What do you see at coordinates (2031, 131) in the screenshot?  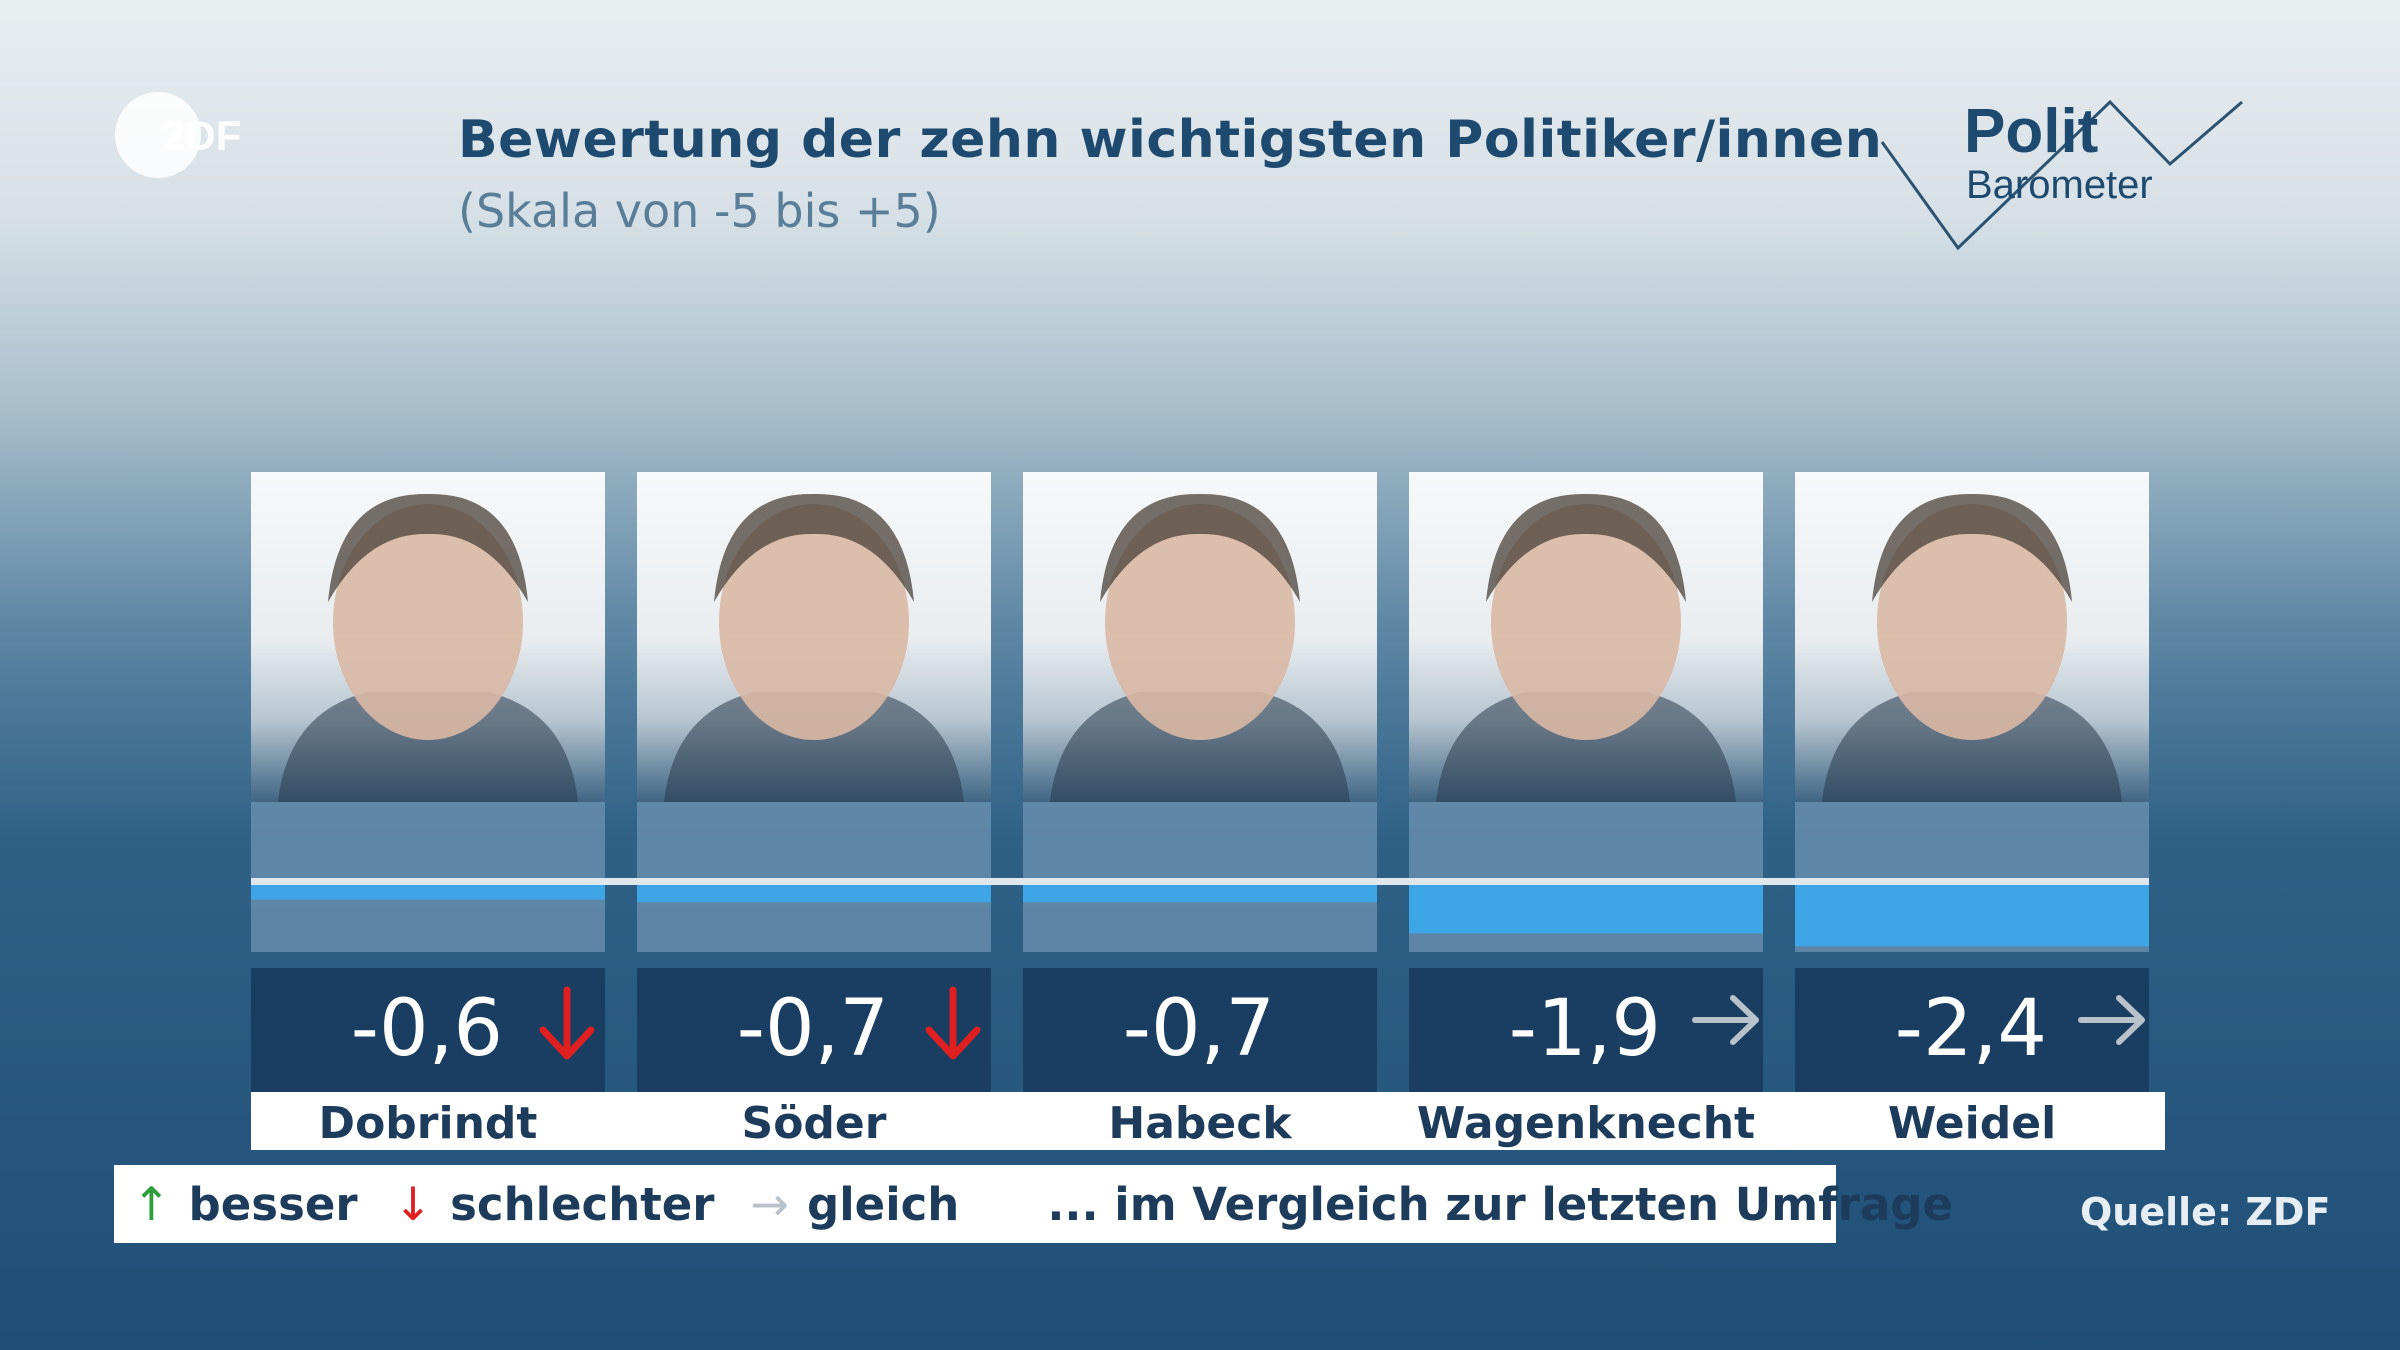 I see `brand-line-1: Polit` at bounding box center [2031, 131].